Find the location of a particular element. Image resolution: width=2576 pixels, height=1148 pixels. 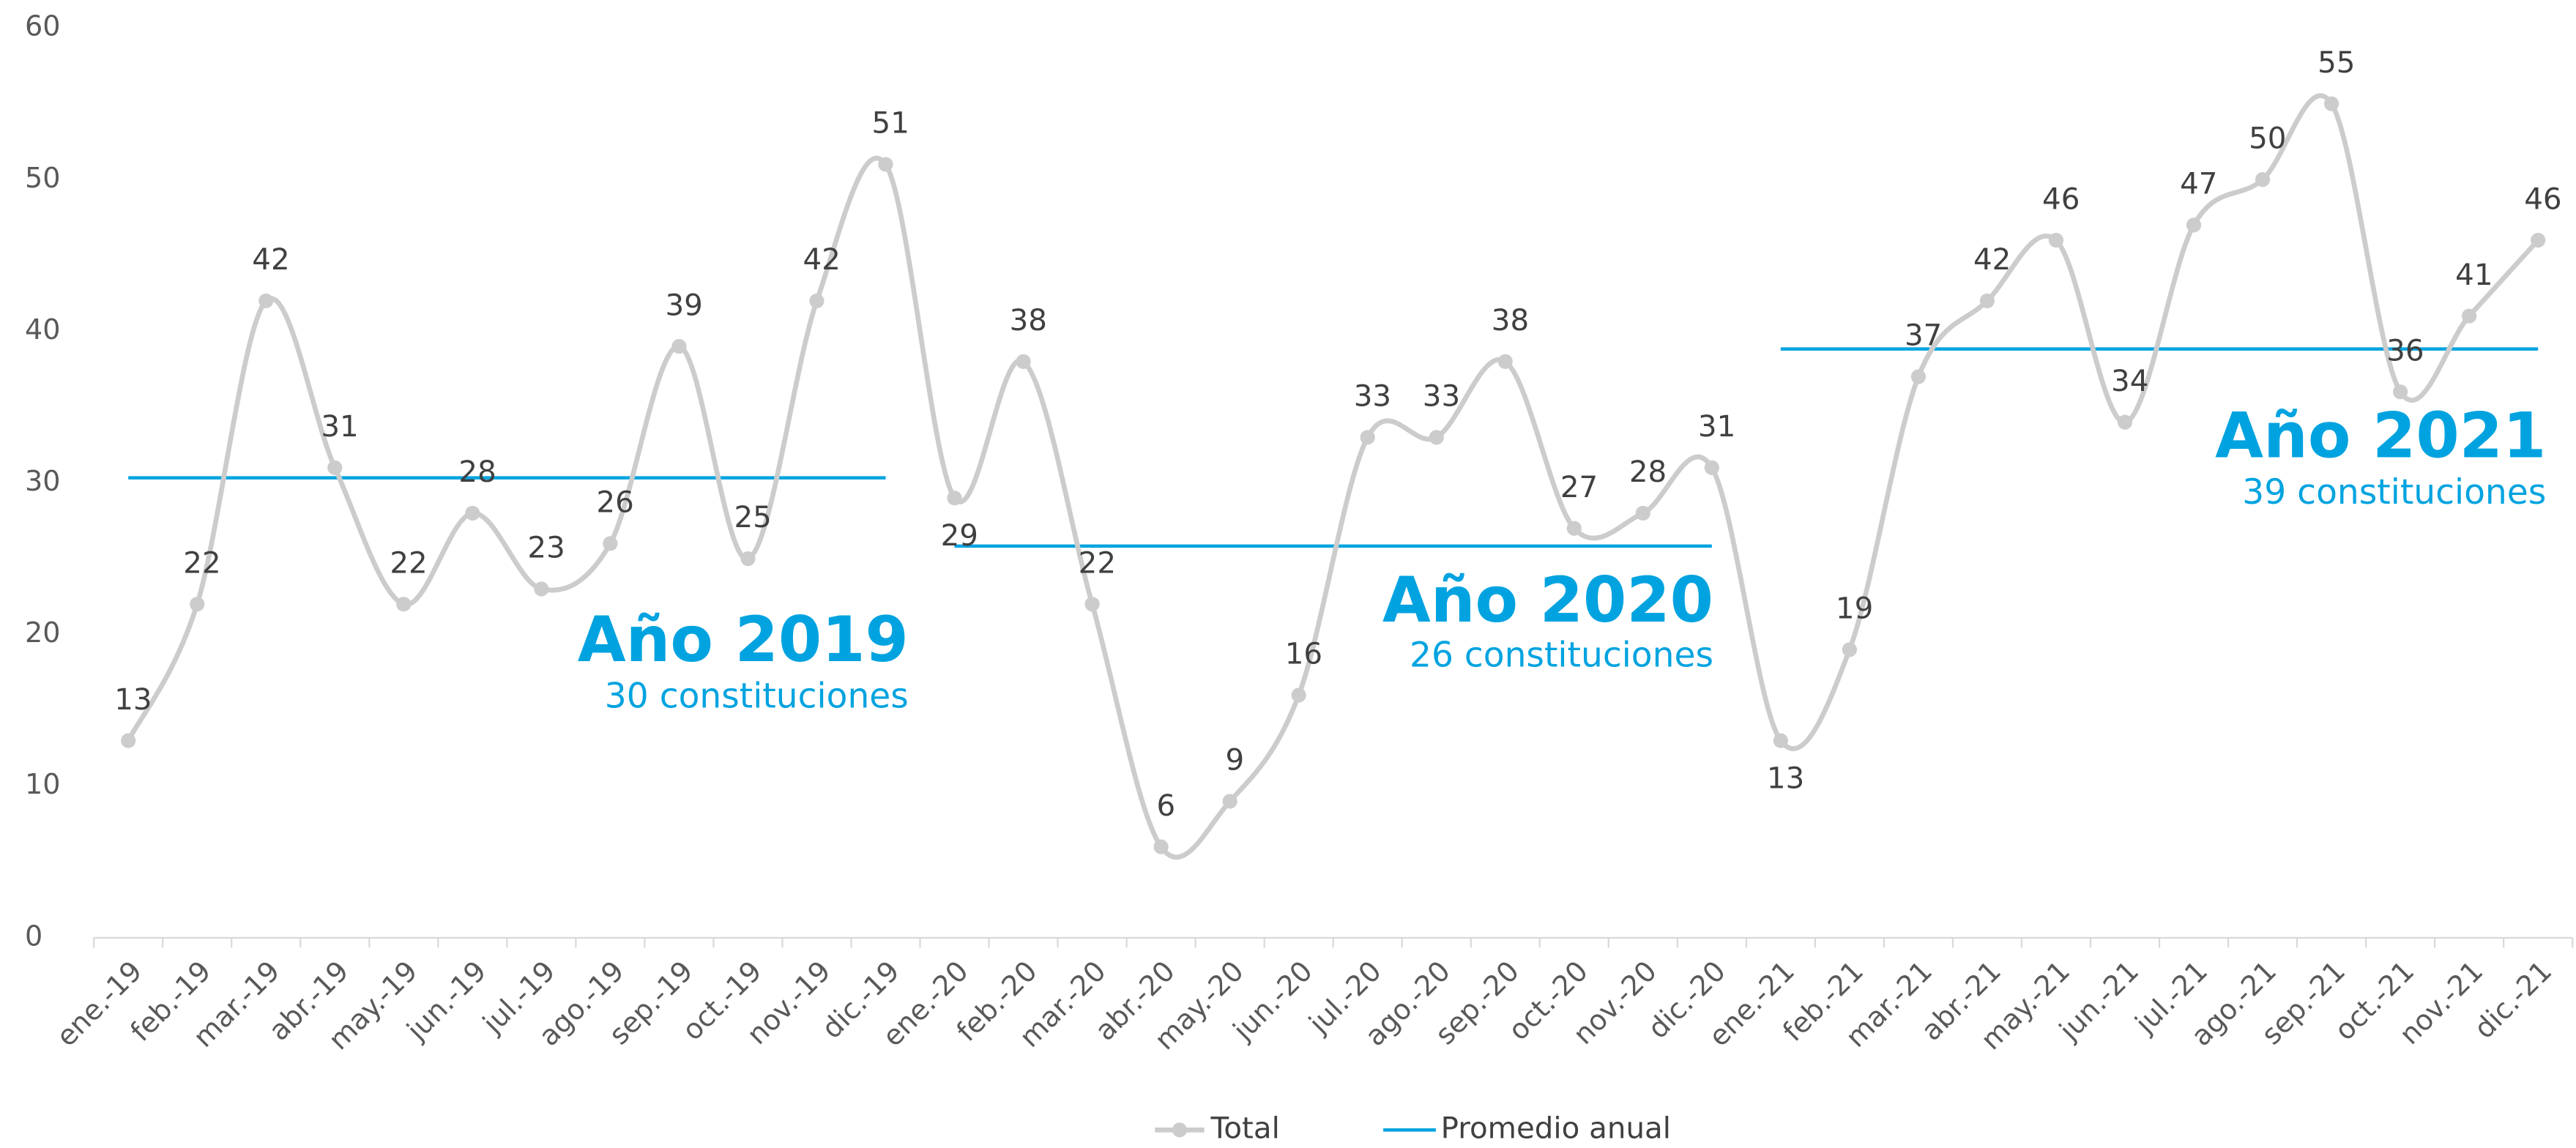

annotation-title: Año 2021 is located at coordinates (2380, 436).